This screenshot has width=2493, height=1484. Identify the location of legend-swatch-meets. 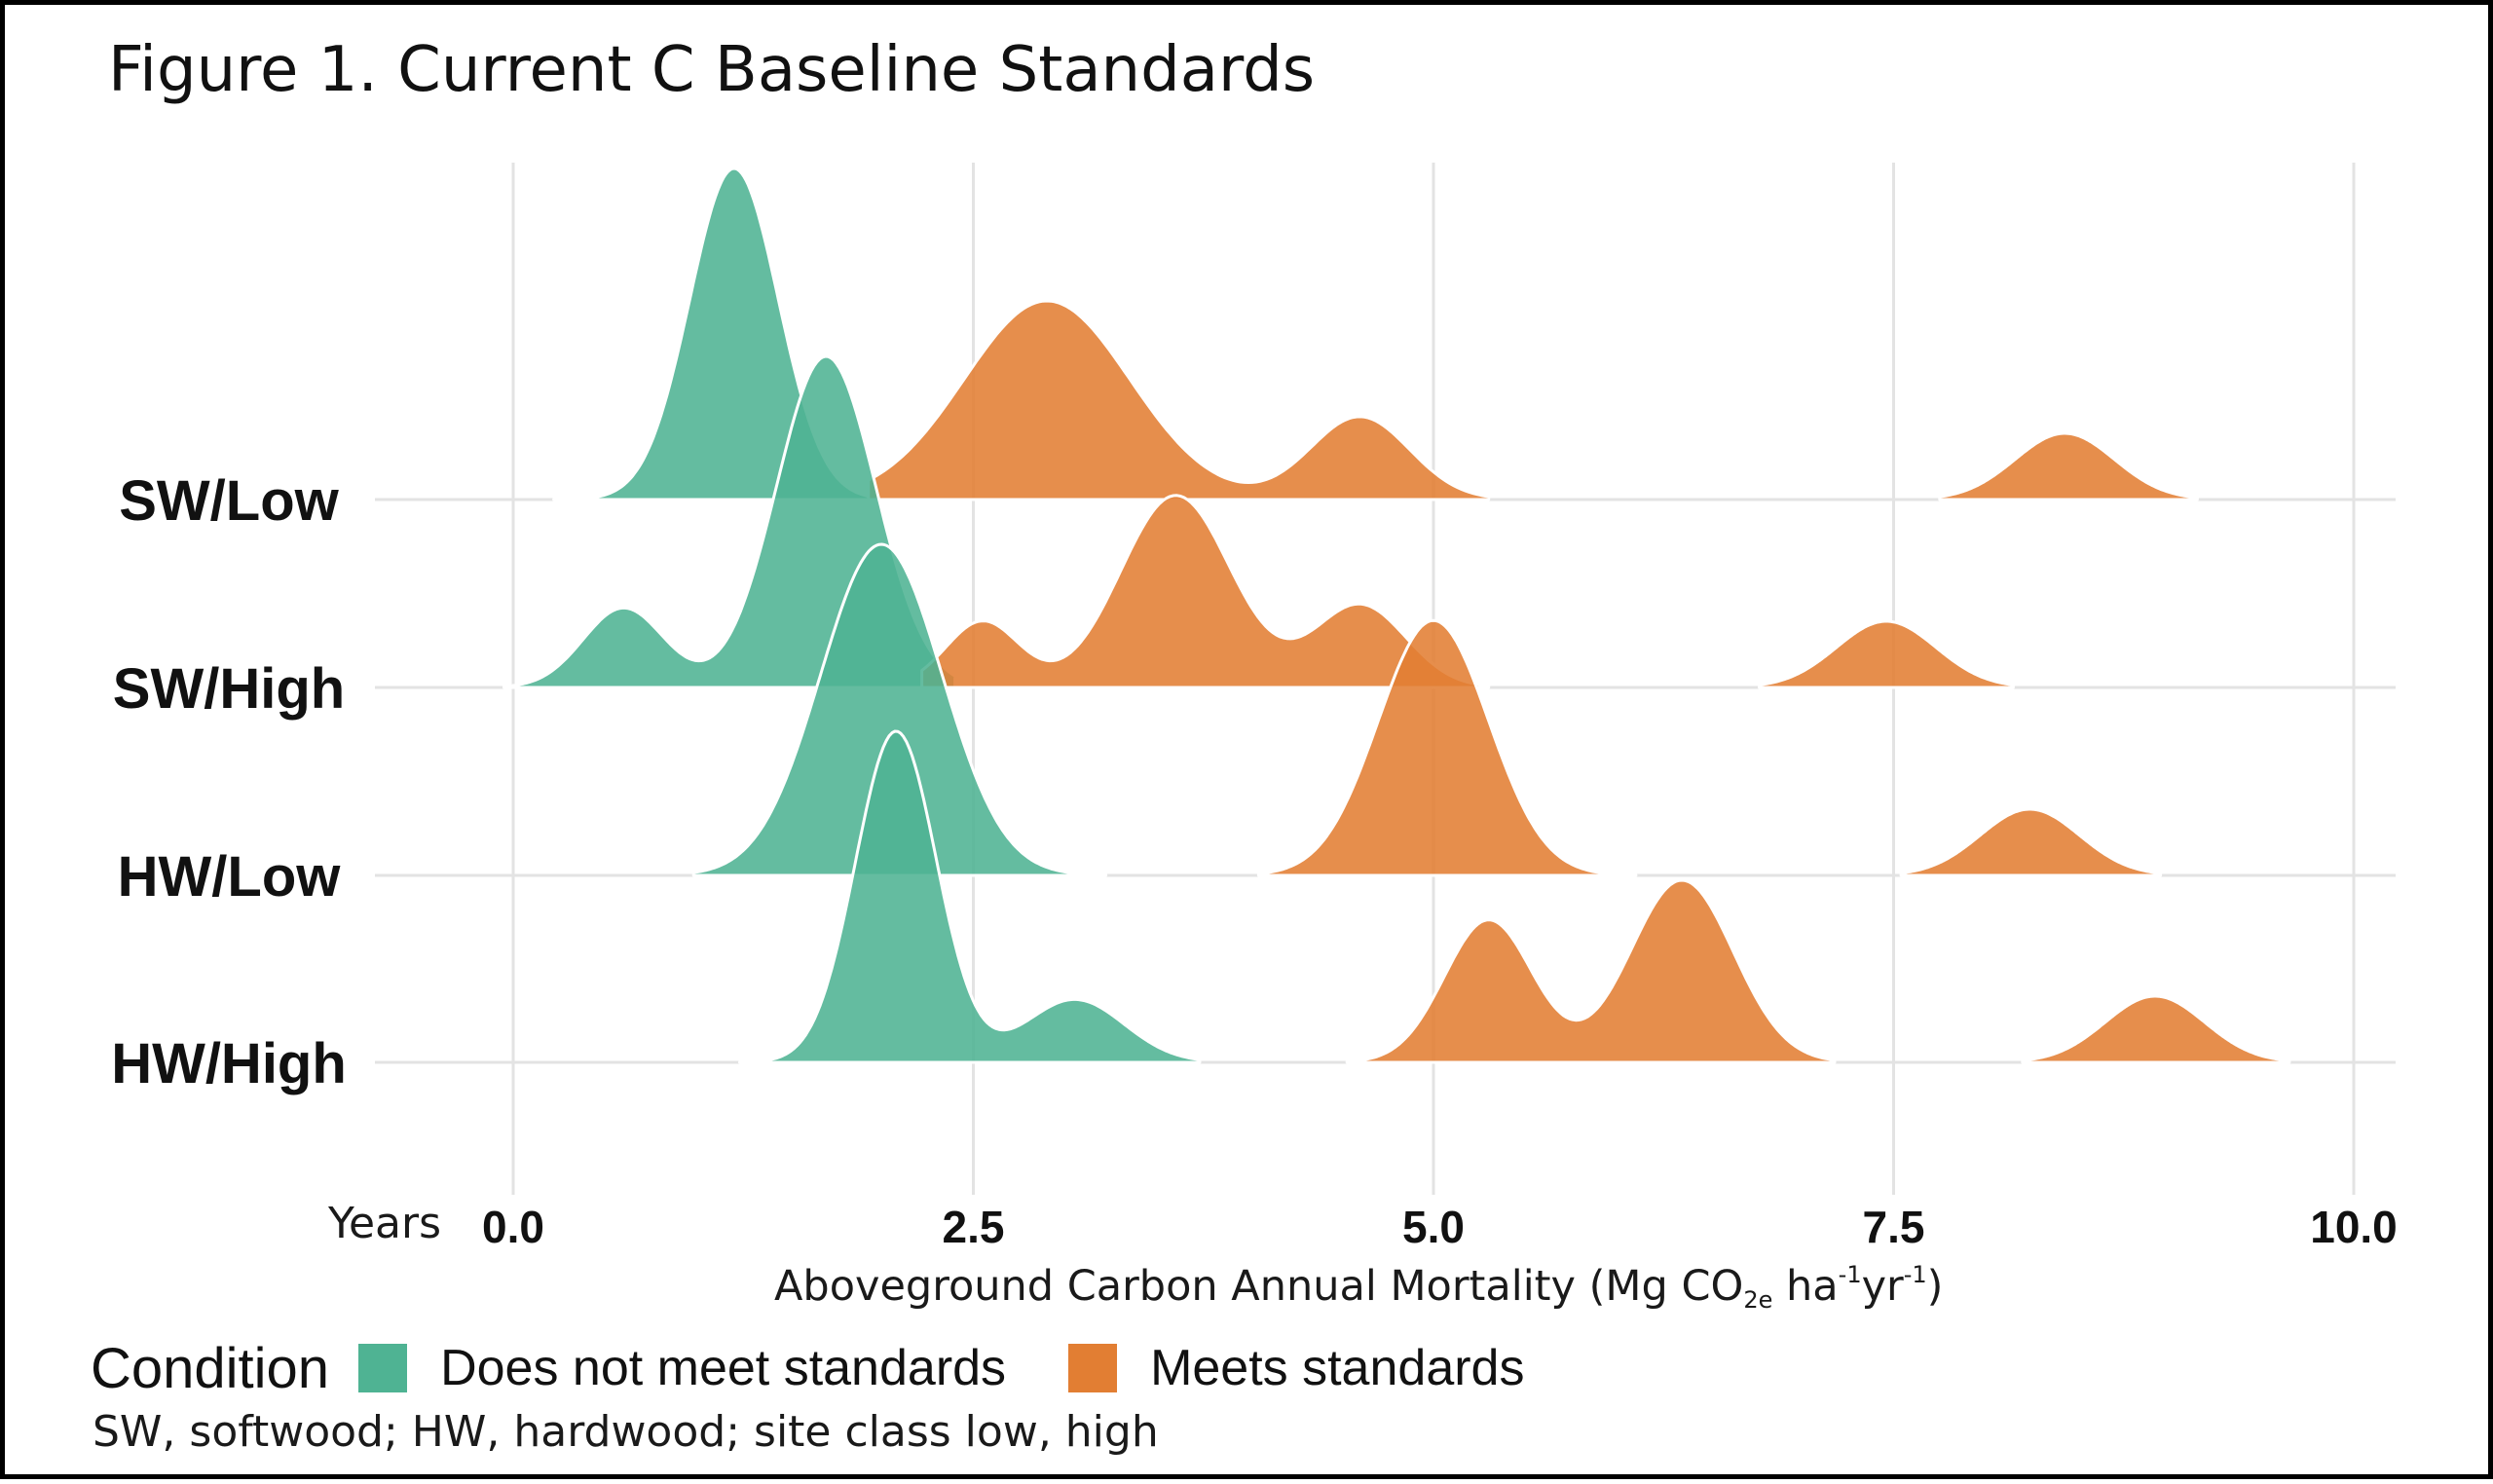
(1093, 1368).